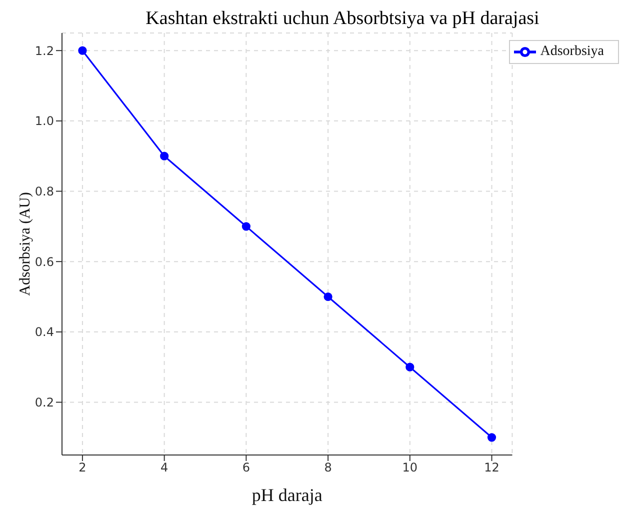  Describe the element at coordinates (410, 467) in the screenshot. I see `x-tick-label: 10` at that location.